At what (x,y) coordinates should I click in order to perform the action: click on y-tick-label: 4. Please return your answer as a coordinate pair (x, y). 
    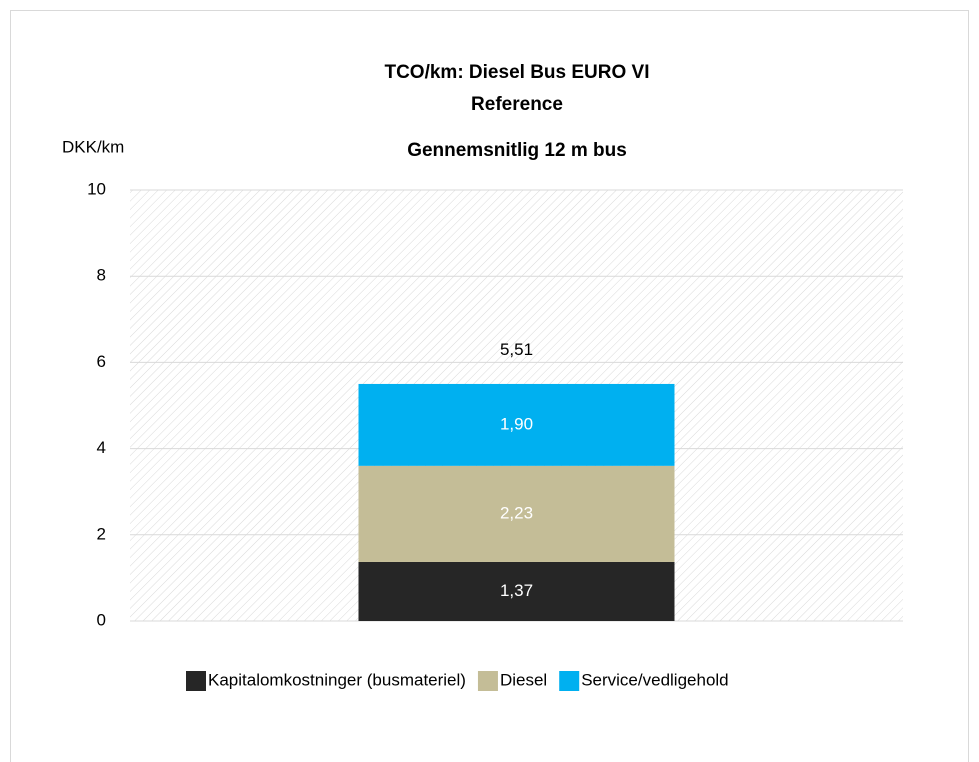
    Looking at the image, I should click on (101, 447).